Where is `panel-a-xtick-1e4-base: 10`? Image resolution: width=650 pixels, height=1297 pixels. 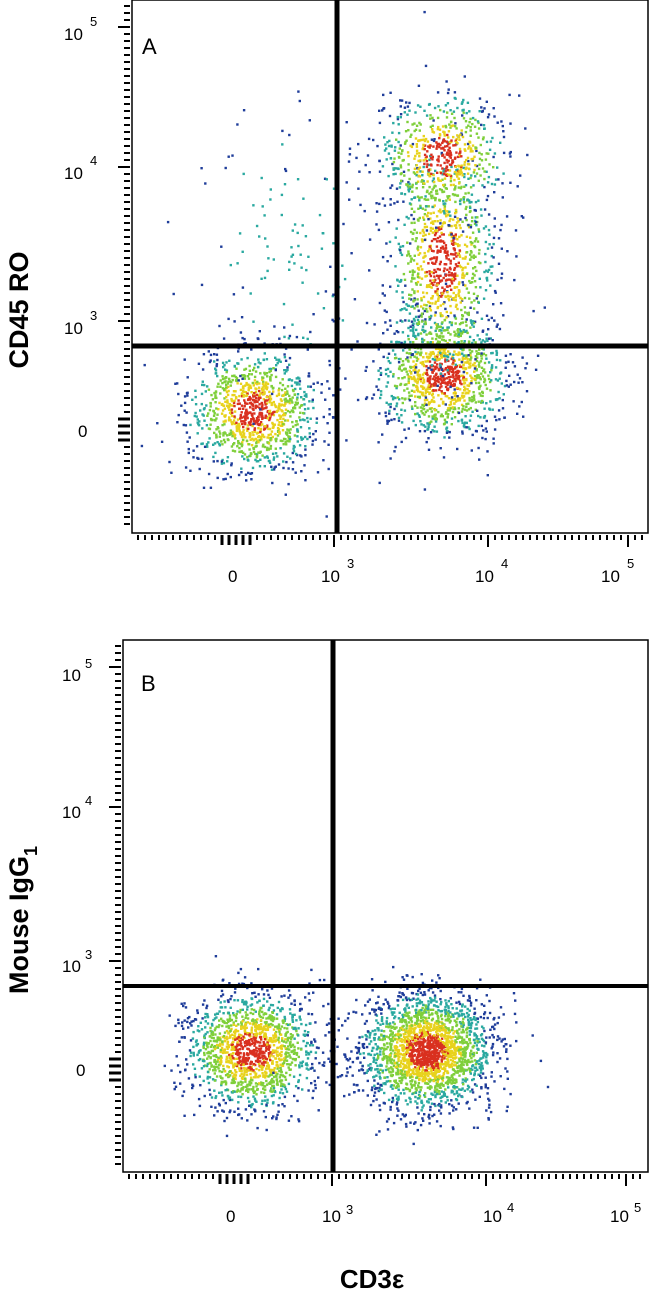
panel-a-xtick-1e4-base: 10 is located at coordinates (484, 576).